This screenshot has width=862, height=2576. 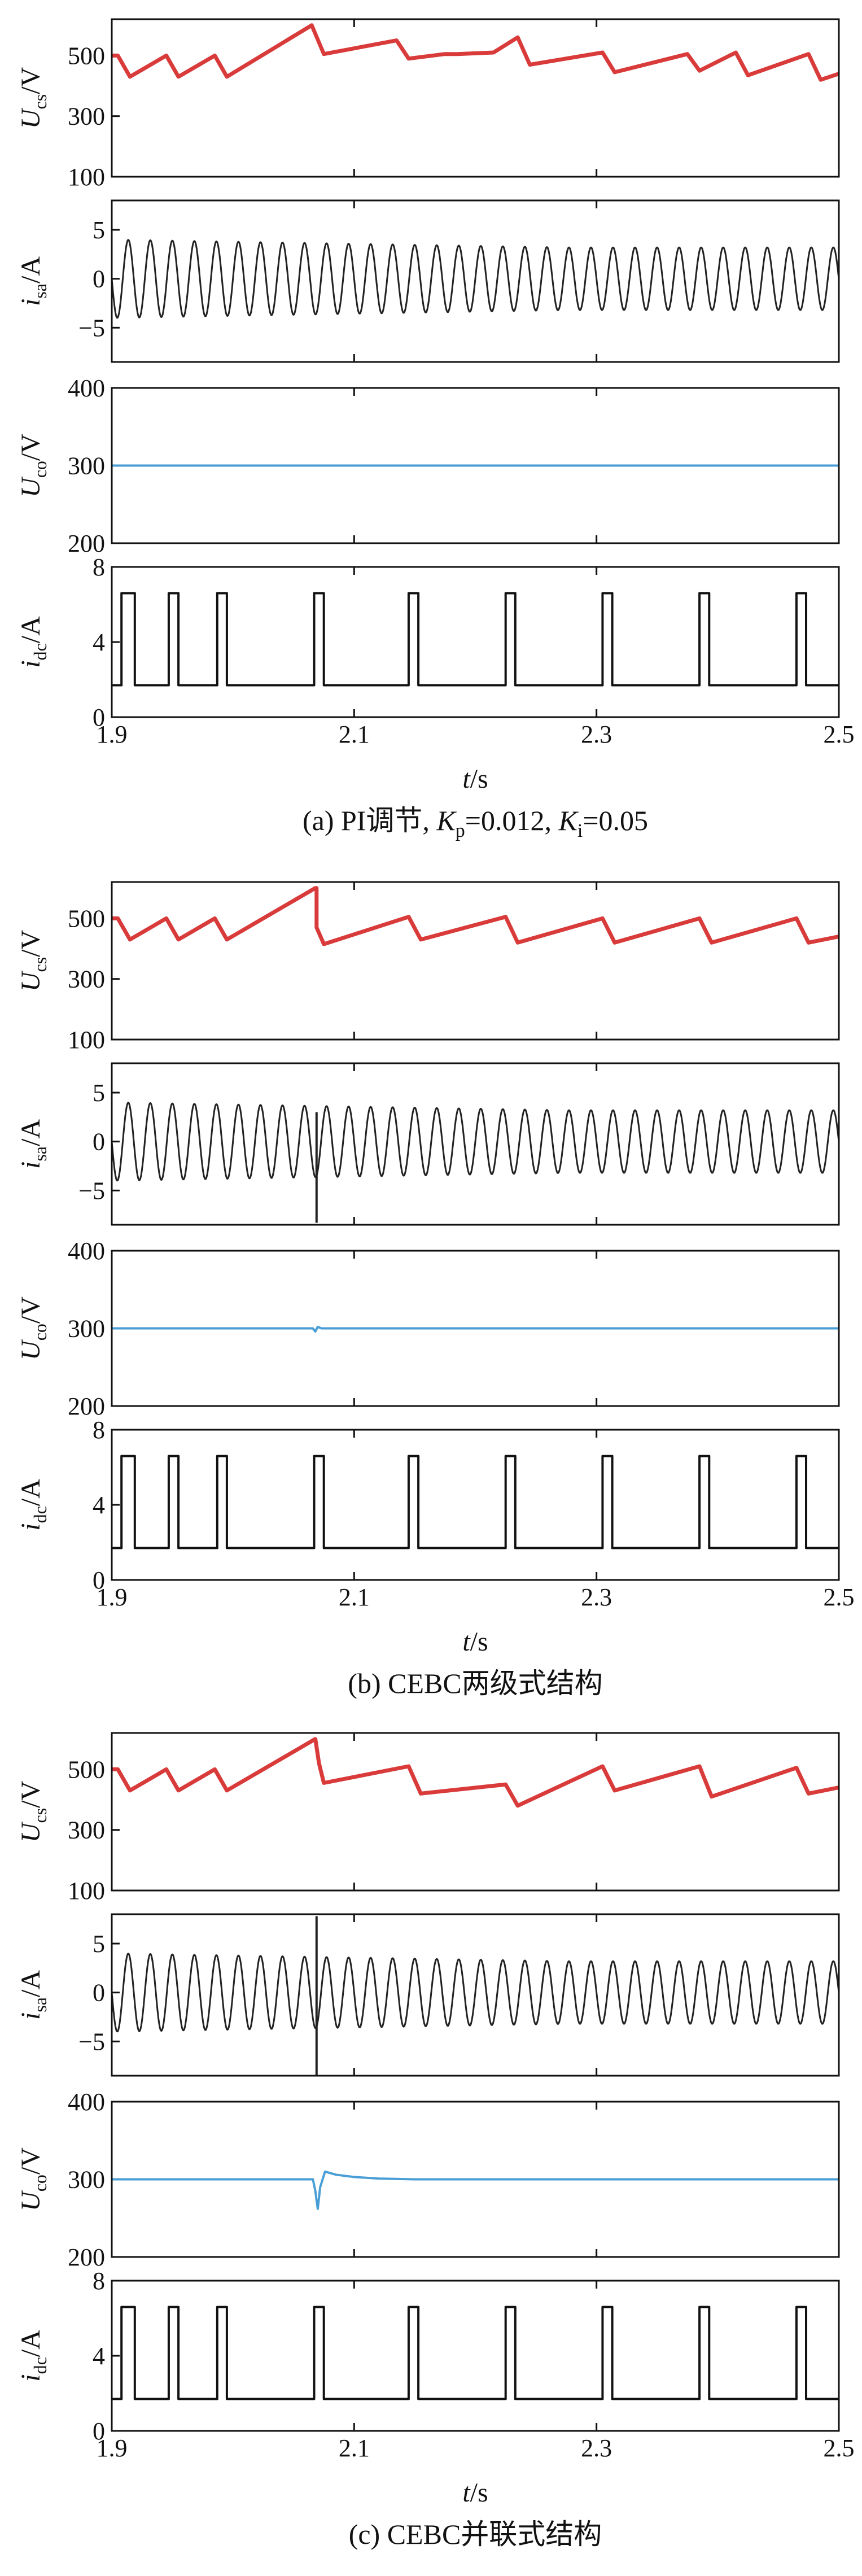 What do you see at coordinates (475, 2534) in the screenshot?
I see `panel-caption: (c) CEBC并联式结构` at bounding box center [475, 2534].